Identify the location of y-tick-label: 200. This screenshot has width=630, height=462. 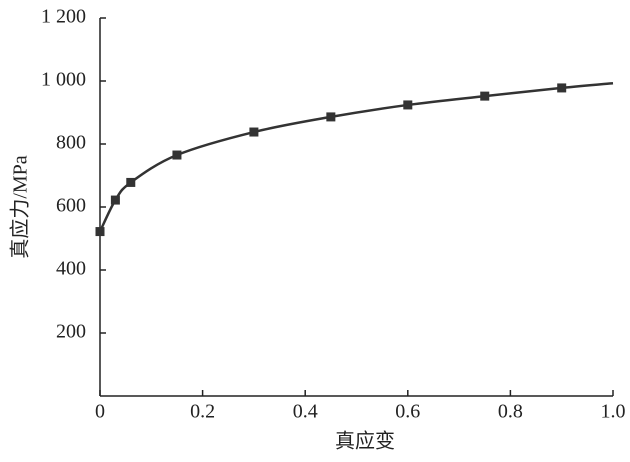
(71, 332).